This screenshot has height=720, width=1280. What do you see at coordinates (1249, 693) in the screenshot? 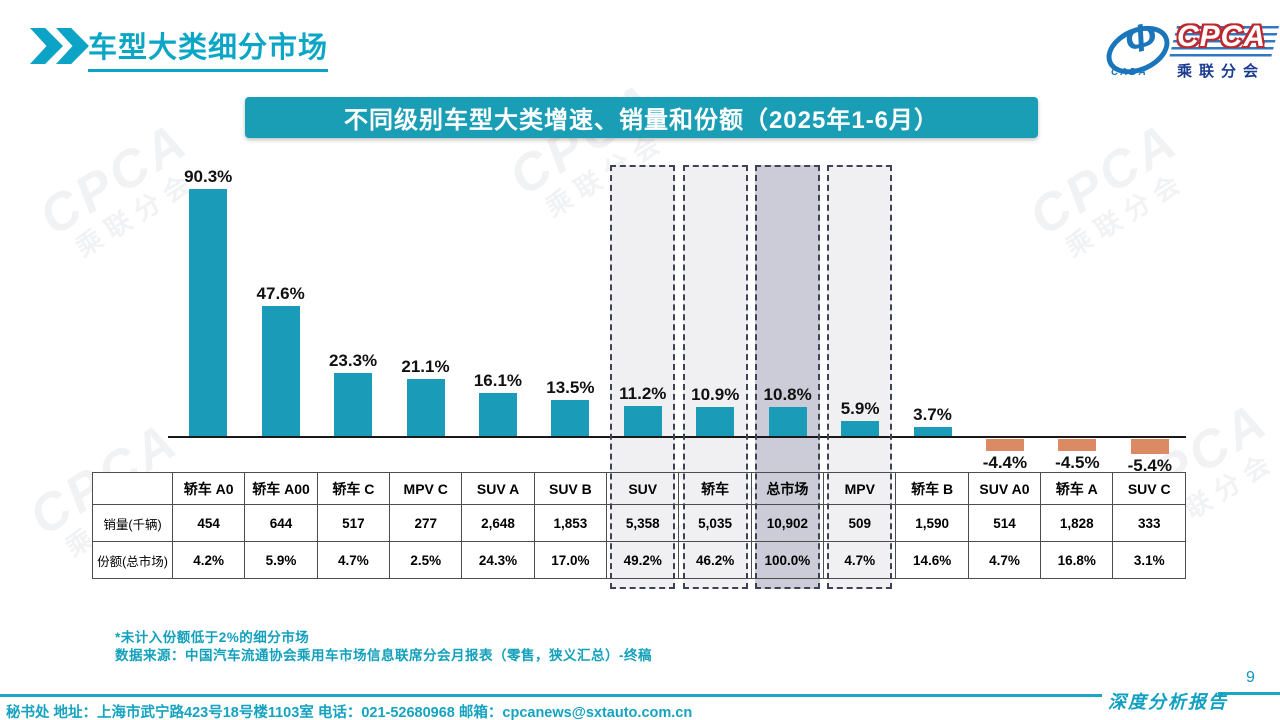
I see `footer-rule-right` at bounding box center [1249, 693].